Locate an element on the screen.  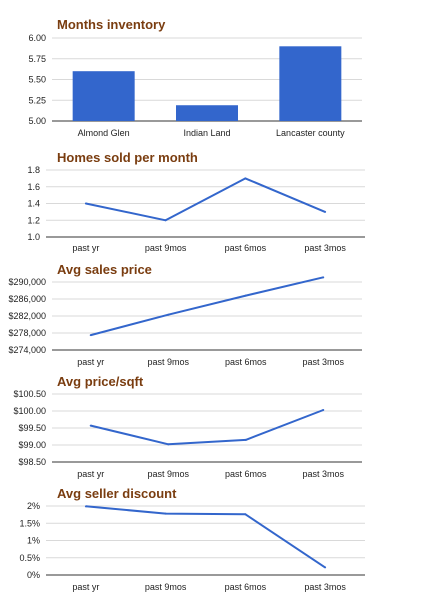
y-tick-label: 1.8 is located at coordinates (33, 170).